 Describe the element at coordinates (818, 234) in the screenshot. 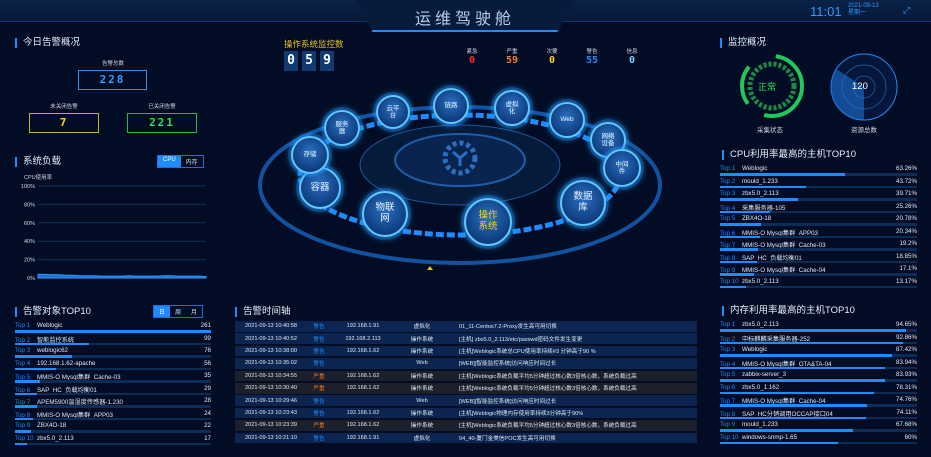

I see `rank-row: Top 6 MMIS-O Mysql集群_APP03 20.34%` at that location.